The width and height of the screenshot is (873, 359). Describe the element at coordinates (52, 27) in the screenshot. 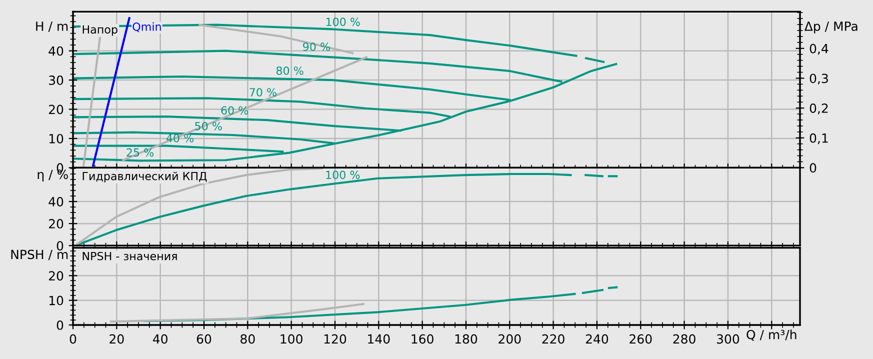

I see `y-axis-title: H / m` at that location.